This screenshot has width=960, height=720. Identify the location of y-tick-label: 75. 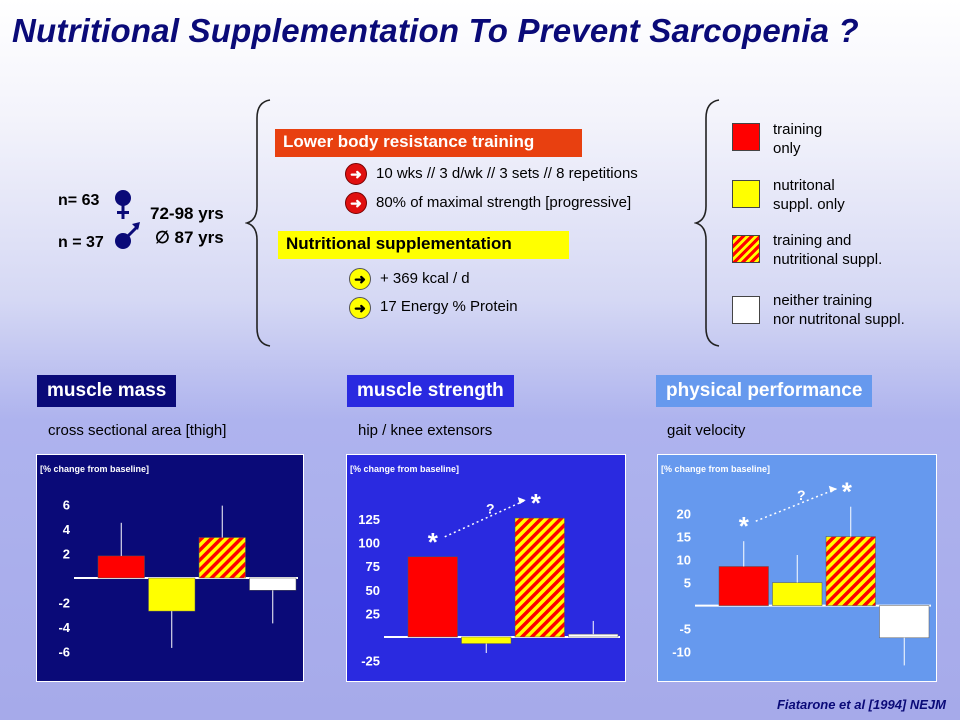
(373, 566).